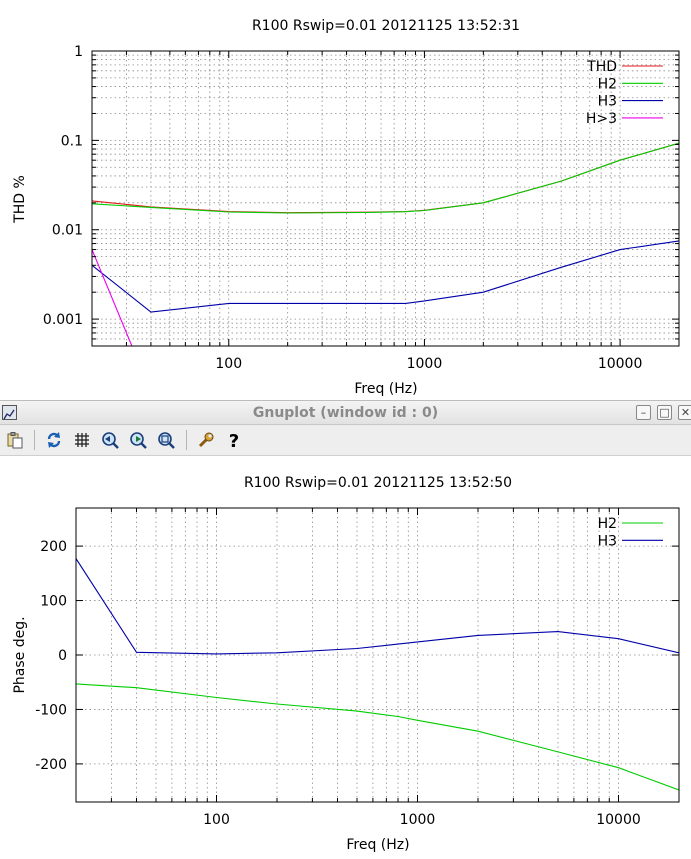  I want to click on y-tick-label: 0.001, so click(63, 320).